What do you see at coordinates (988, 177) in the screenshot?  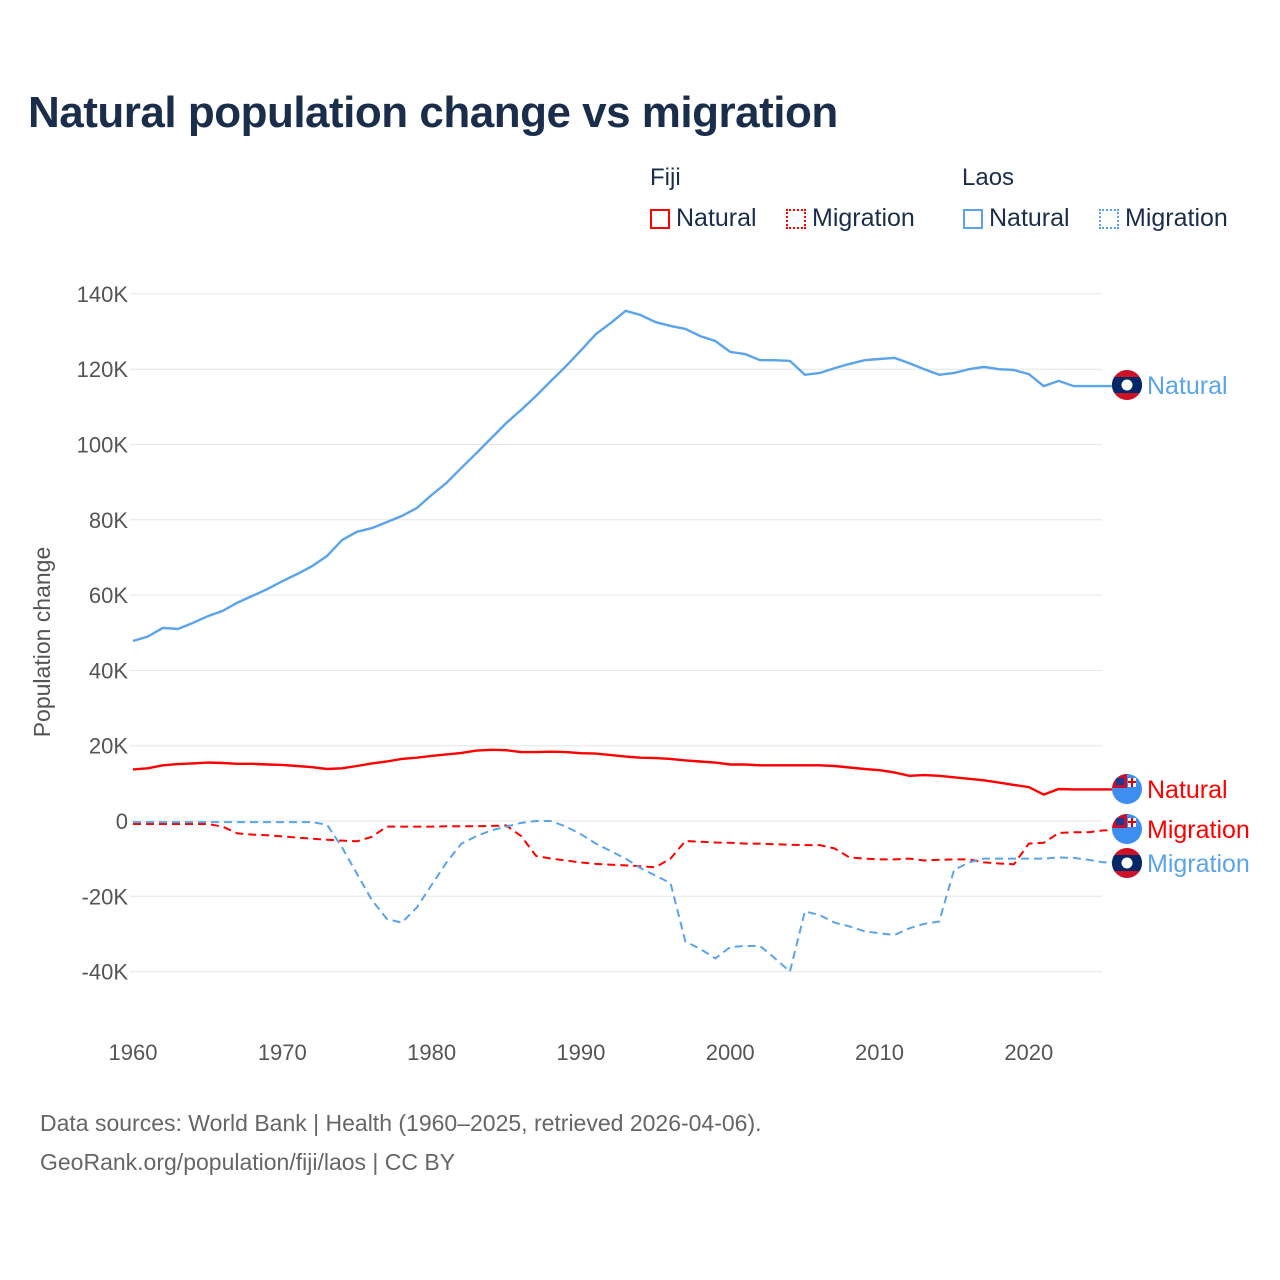 I see `legend-group-laos: Laos` at bounding box center [988, 177].